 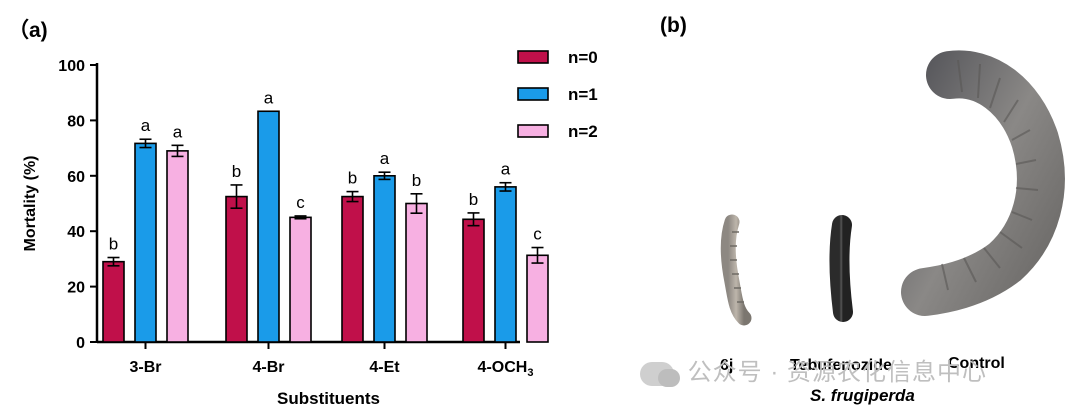 What do you see at coordinates (76, 177) in the screenshot?
I see `y-tick-label: 60` at bounding box center [76, 177].